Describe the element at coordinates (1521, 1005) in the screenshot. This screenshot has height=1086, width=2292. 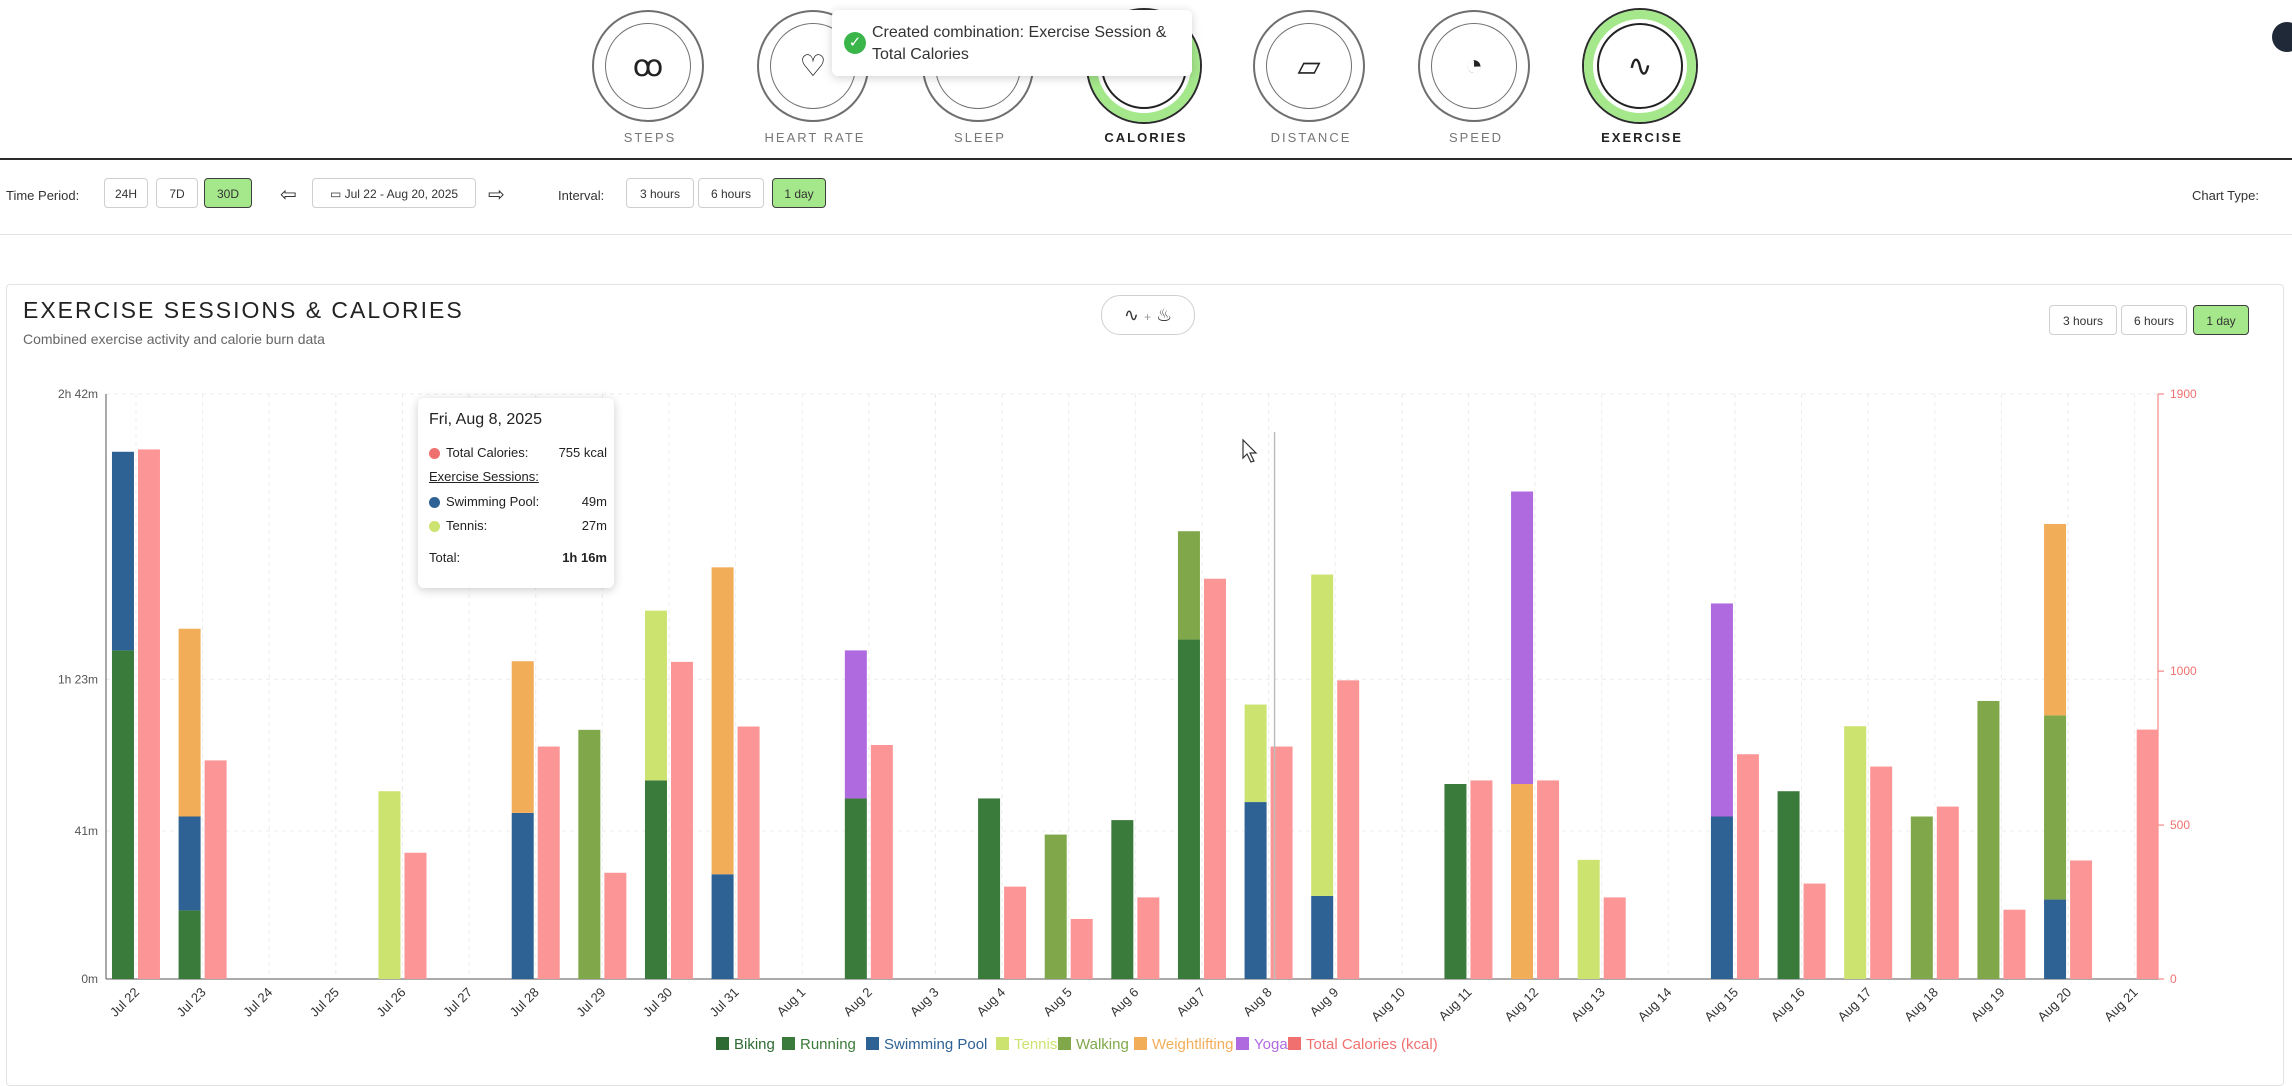
I see `x-tick-label: Aug 12` at that location.